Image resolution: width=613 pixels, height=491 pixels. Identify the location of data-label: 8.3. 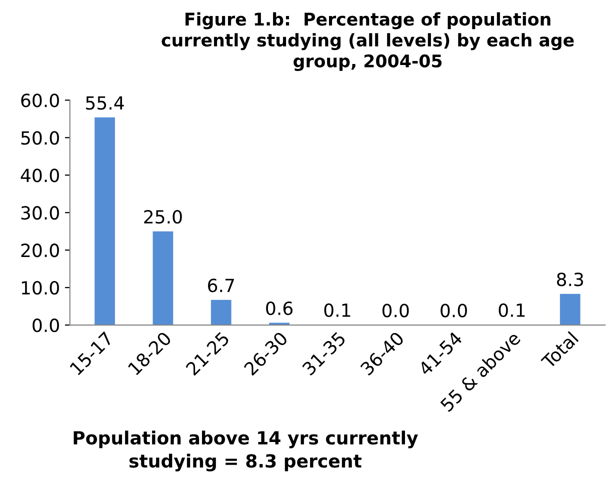
(570, 279).